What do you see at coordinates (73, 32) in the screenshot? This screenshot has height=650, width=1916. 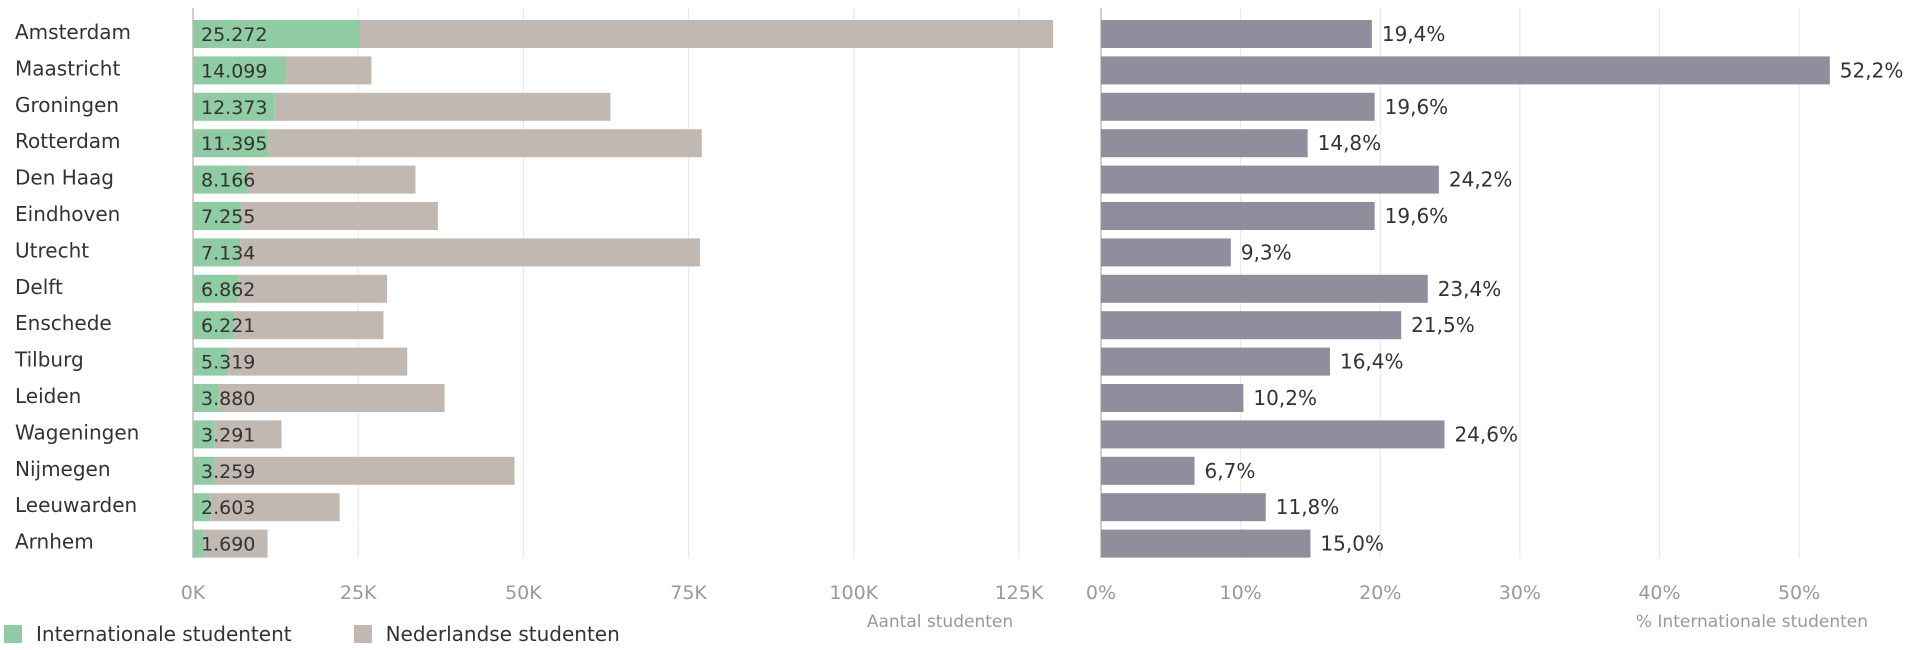 I see `category-label: Amsterdam` at bounding box center [73, 32].